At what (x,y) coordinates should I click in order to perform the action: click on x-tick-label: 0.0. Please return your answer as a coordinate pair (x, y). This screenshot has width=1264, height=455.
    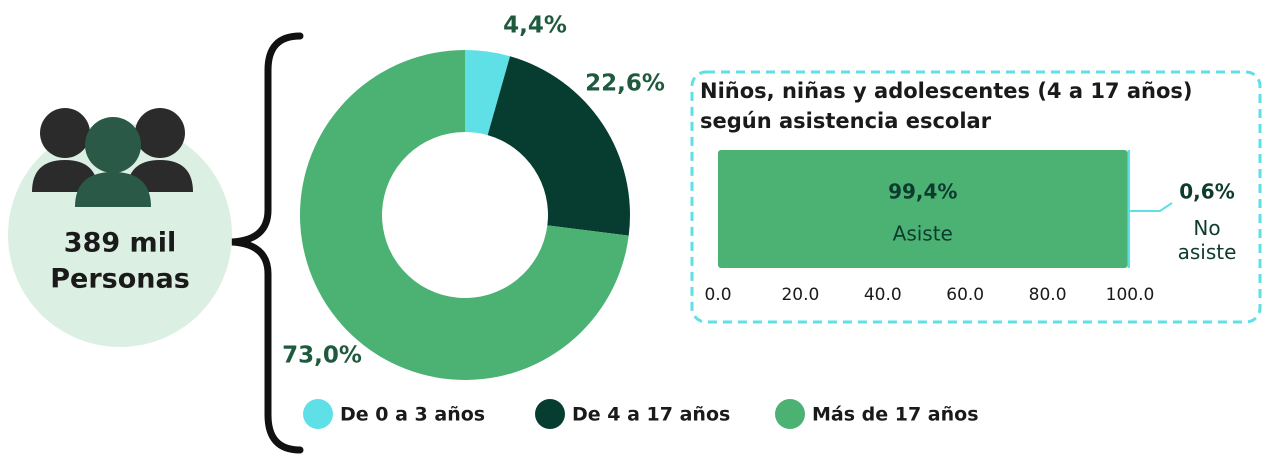
    Looking at the image, I should click on (717, 295).